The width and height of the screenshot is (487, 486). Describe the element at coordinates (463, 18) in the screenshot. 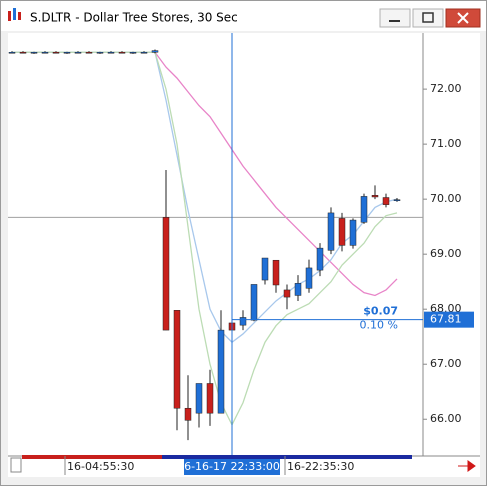

I see `close-icon` at that location.